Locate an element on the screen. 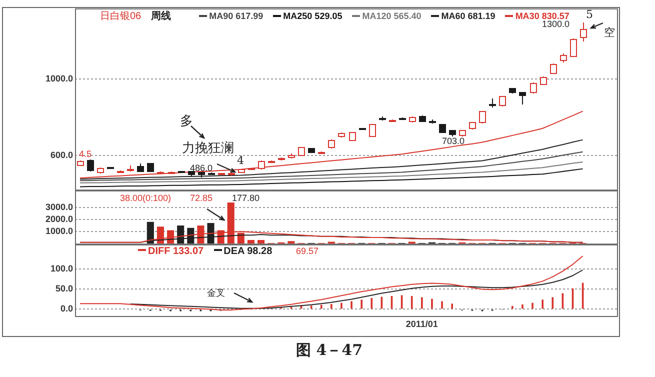  y-tick-label: 100.0 is located at coordinates (61, 269).